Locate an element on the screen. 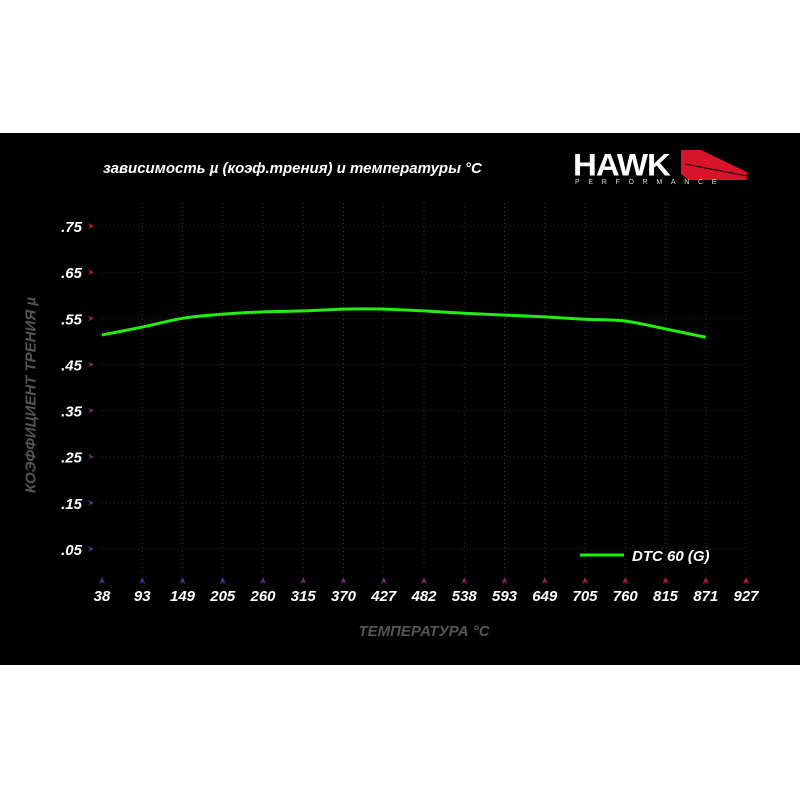 The height and width of the screenshot is (800, 800). x-tick-label: 649 is located at coordinates (545, 596).